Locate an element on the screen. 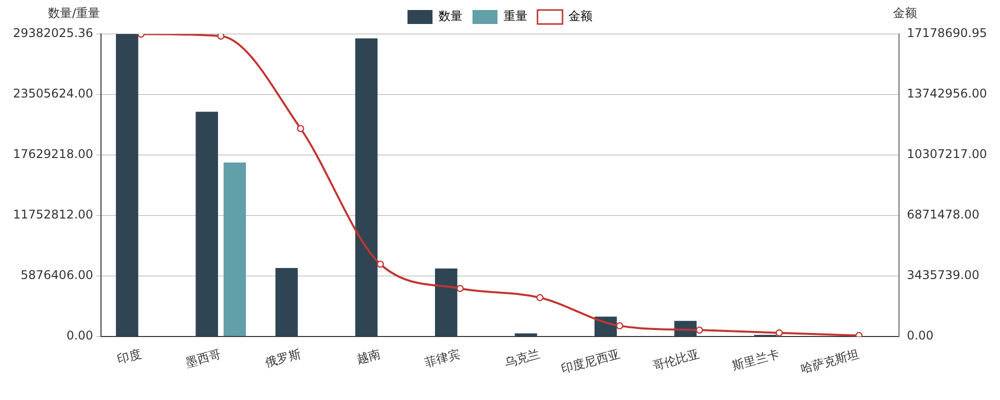 The width and height of the screenshot is (1000, 400). x-tick-label: 越南 is located at coordinates (368, 356).